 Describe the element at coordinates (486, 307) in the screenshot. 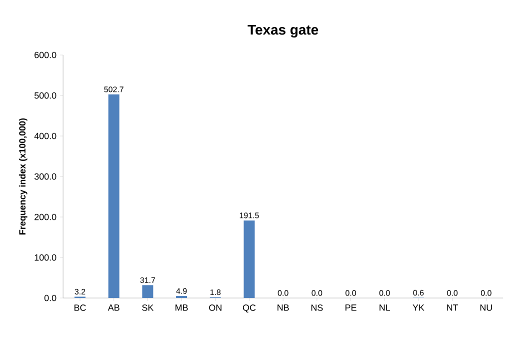

I see `x-tick-label: NU` at that location.